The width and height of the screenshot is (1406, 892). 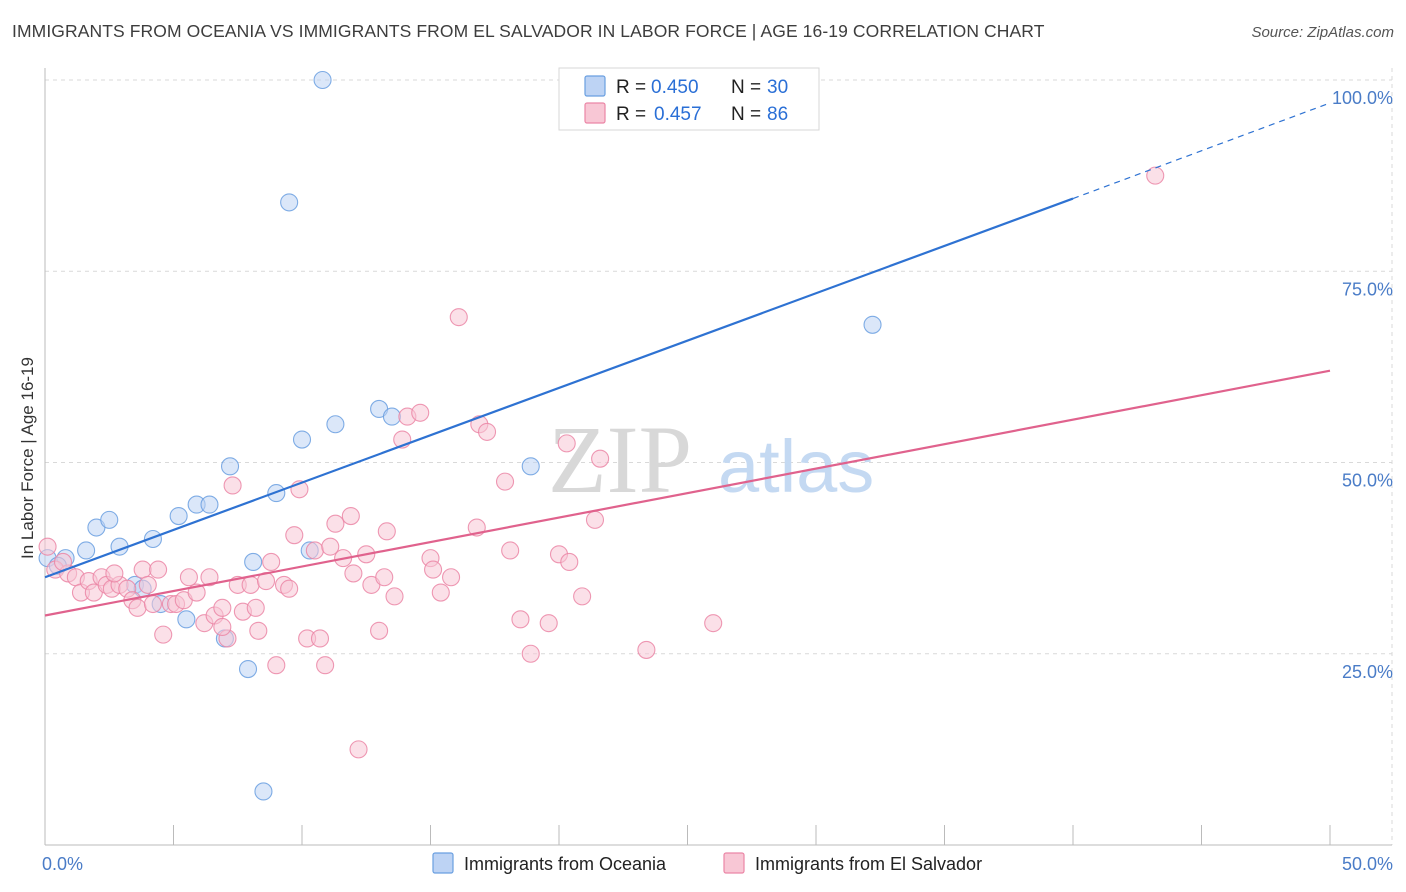 I want to click on x-tick-label-1: 50.0%, so click(x=1367, y=864).